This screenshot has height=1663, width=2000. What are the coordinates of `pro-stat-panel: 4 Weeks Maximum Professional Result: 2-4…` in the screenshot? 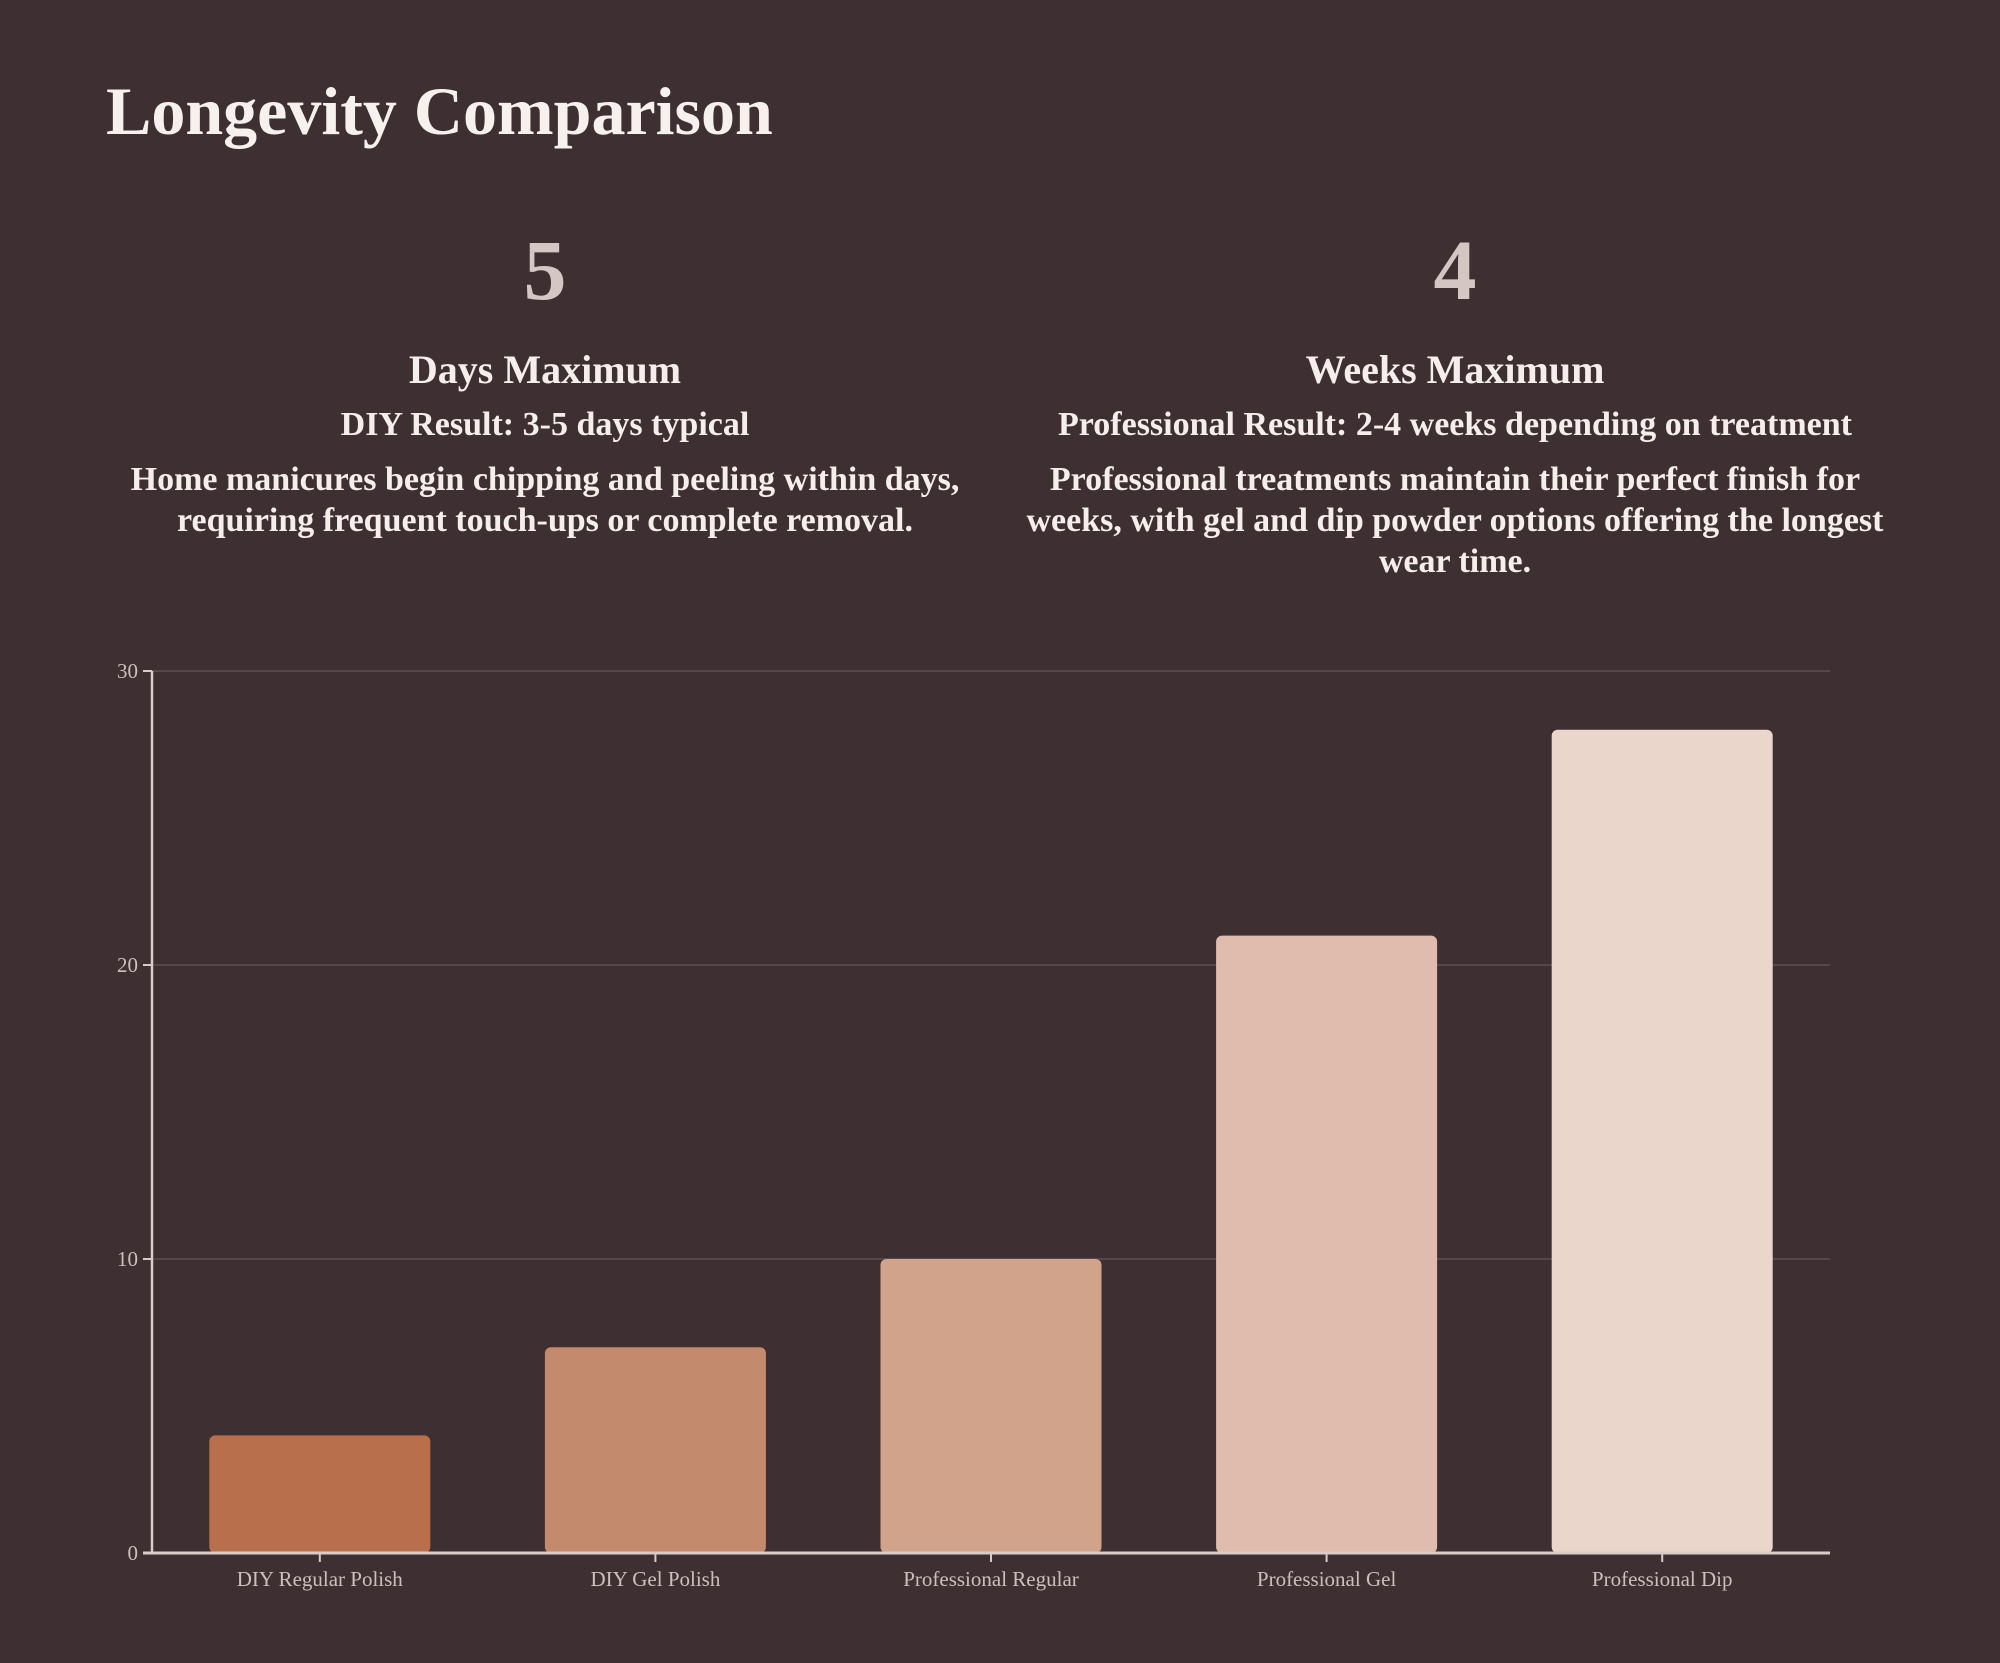 It's located at (1455, 398).